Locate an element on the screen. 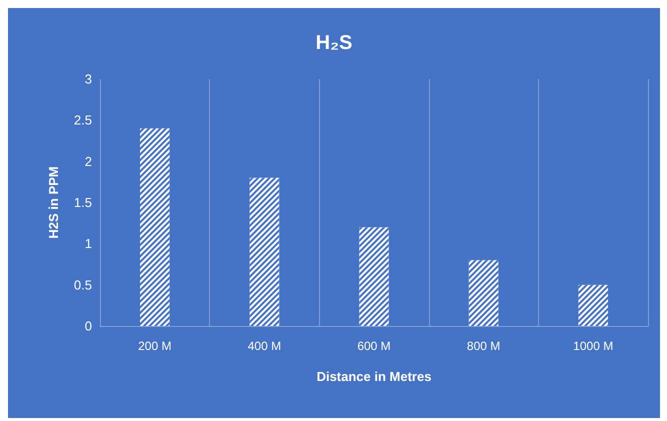  y-axis-title: H2S in PPM is located at coordinates (53, 202).